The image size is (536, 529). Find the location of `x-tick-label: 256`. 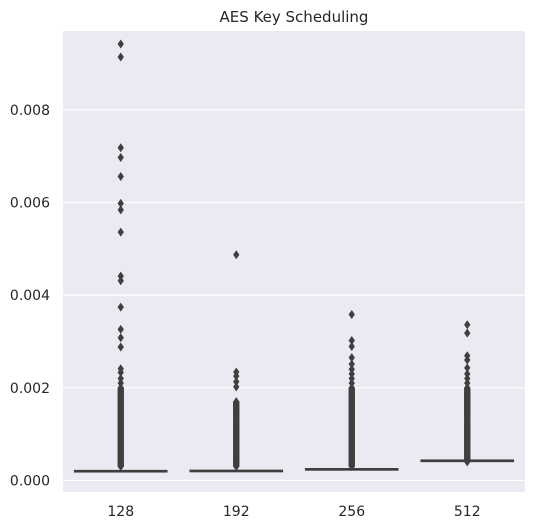

x-tick-label: 256 is located at coordinates (351, 512).